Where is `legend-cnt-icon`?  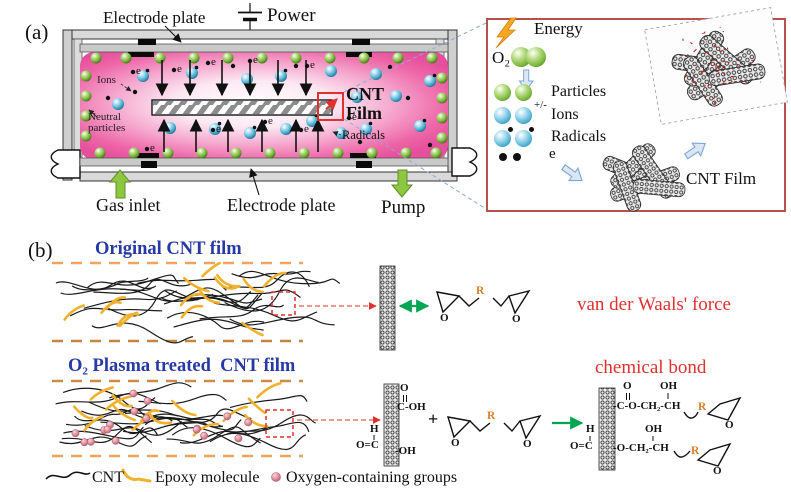 legend-cnt-icon is located at coordinates (68, 475).